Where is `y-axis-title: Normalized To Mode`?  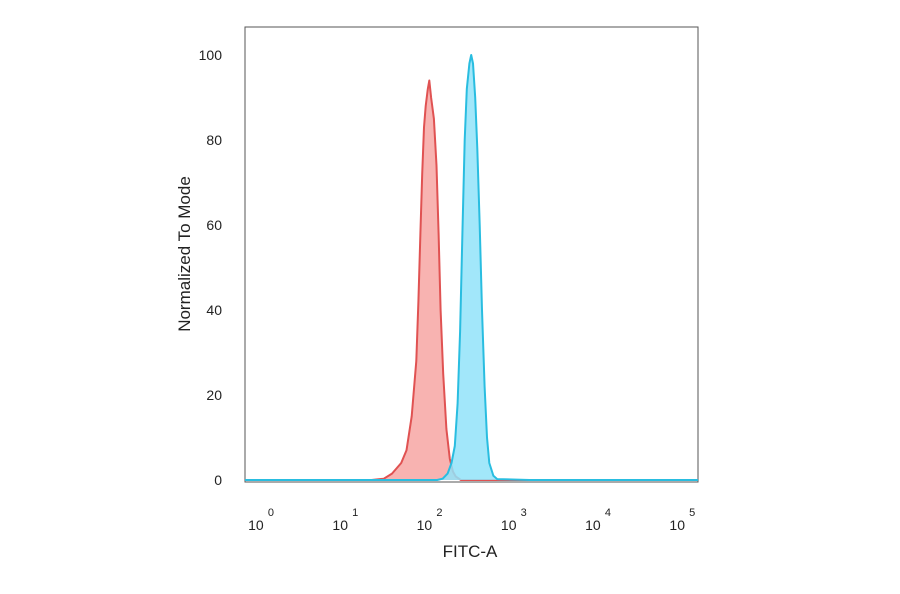
y-axis-title: Normalized To Mode is located at coordinates (184, 254).